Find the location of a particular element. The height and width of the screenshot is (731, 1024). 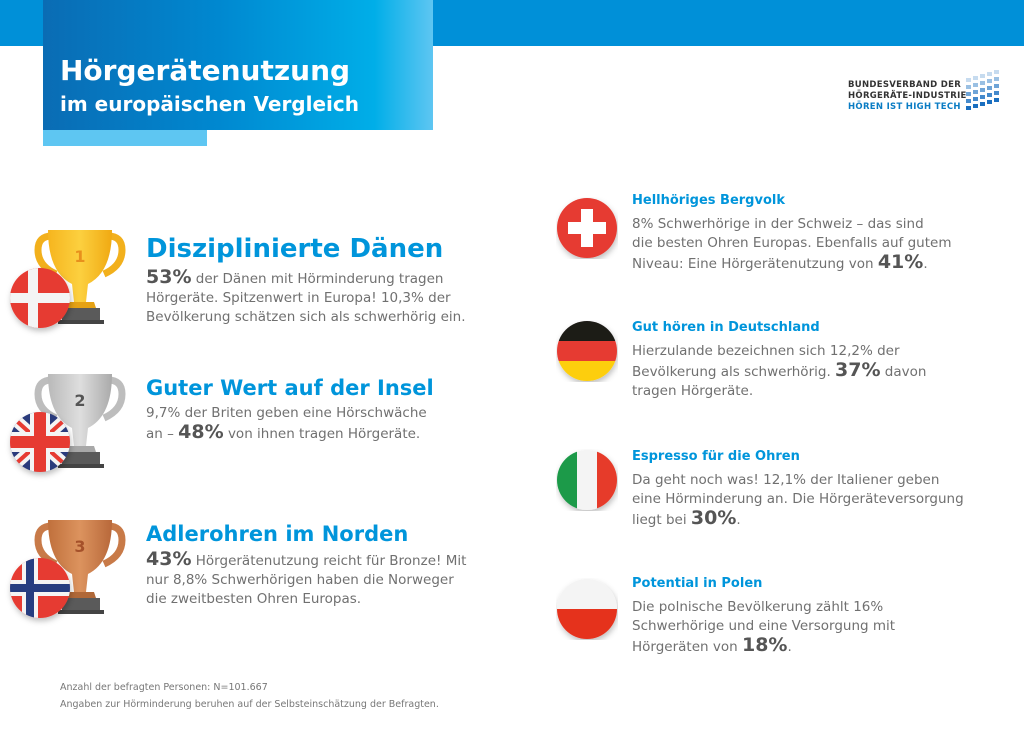

rank-label: 3 is located at coordinates (79, 546).